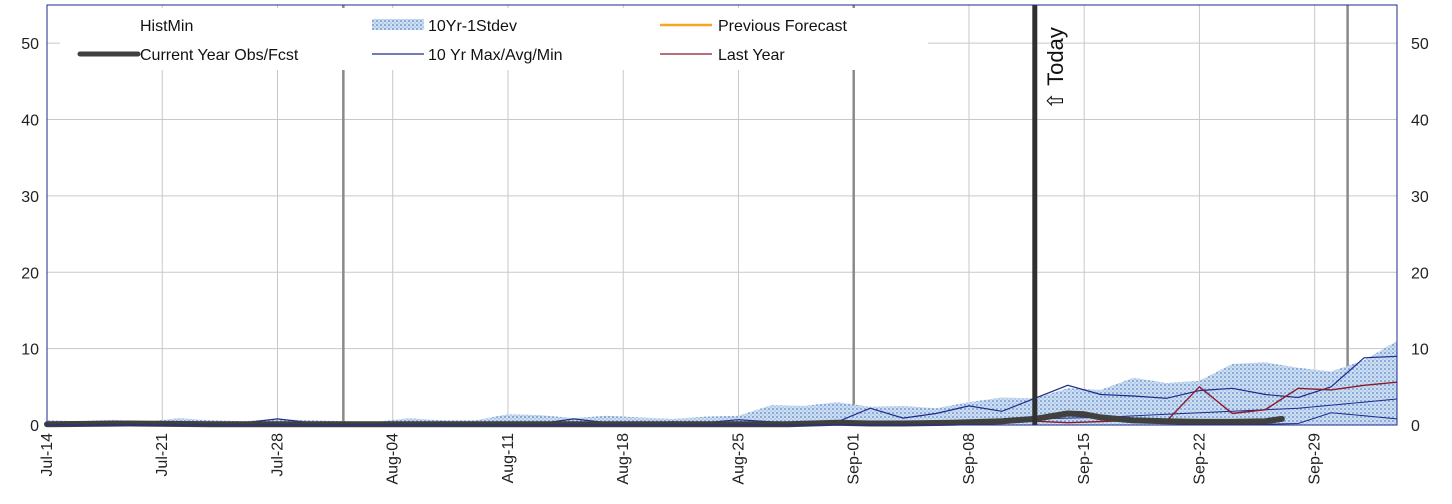  What do you see at coordinates (30, 350) in the screenshot?
I see `y-tick-label: 10` at bounding box center [30, 350].